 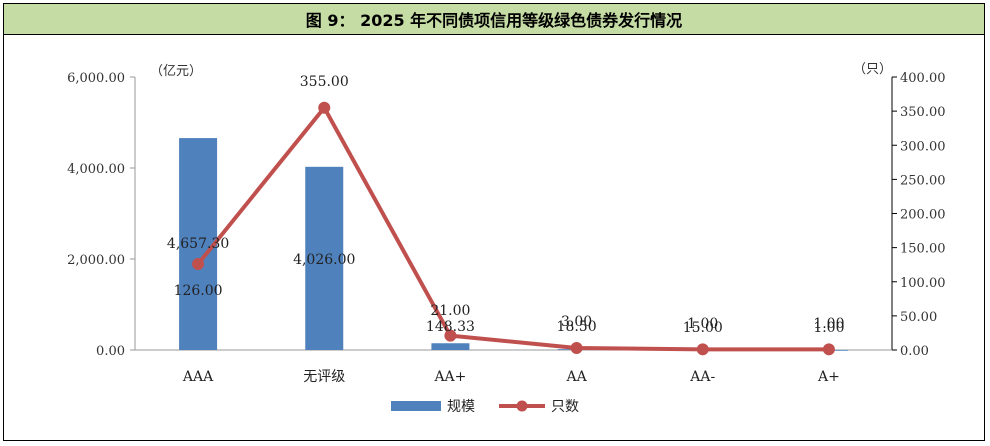 What do you see at coordinates (872, 69) in the screenshot?
I see `right-axis-unit: （只）` at bounding box center [872, 69].